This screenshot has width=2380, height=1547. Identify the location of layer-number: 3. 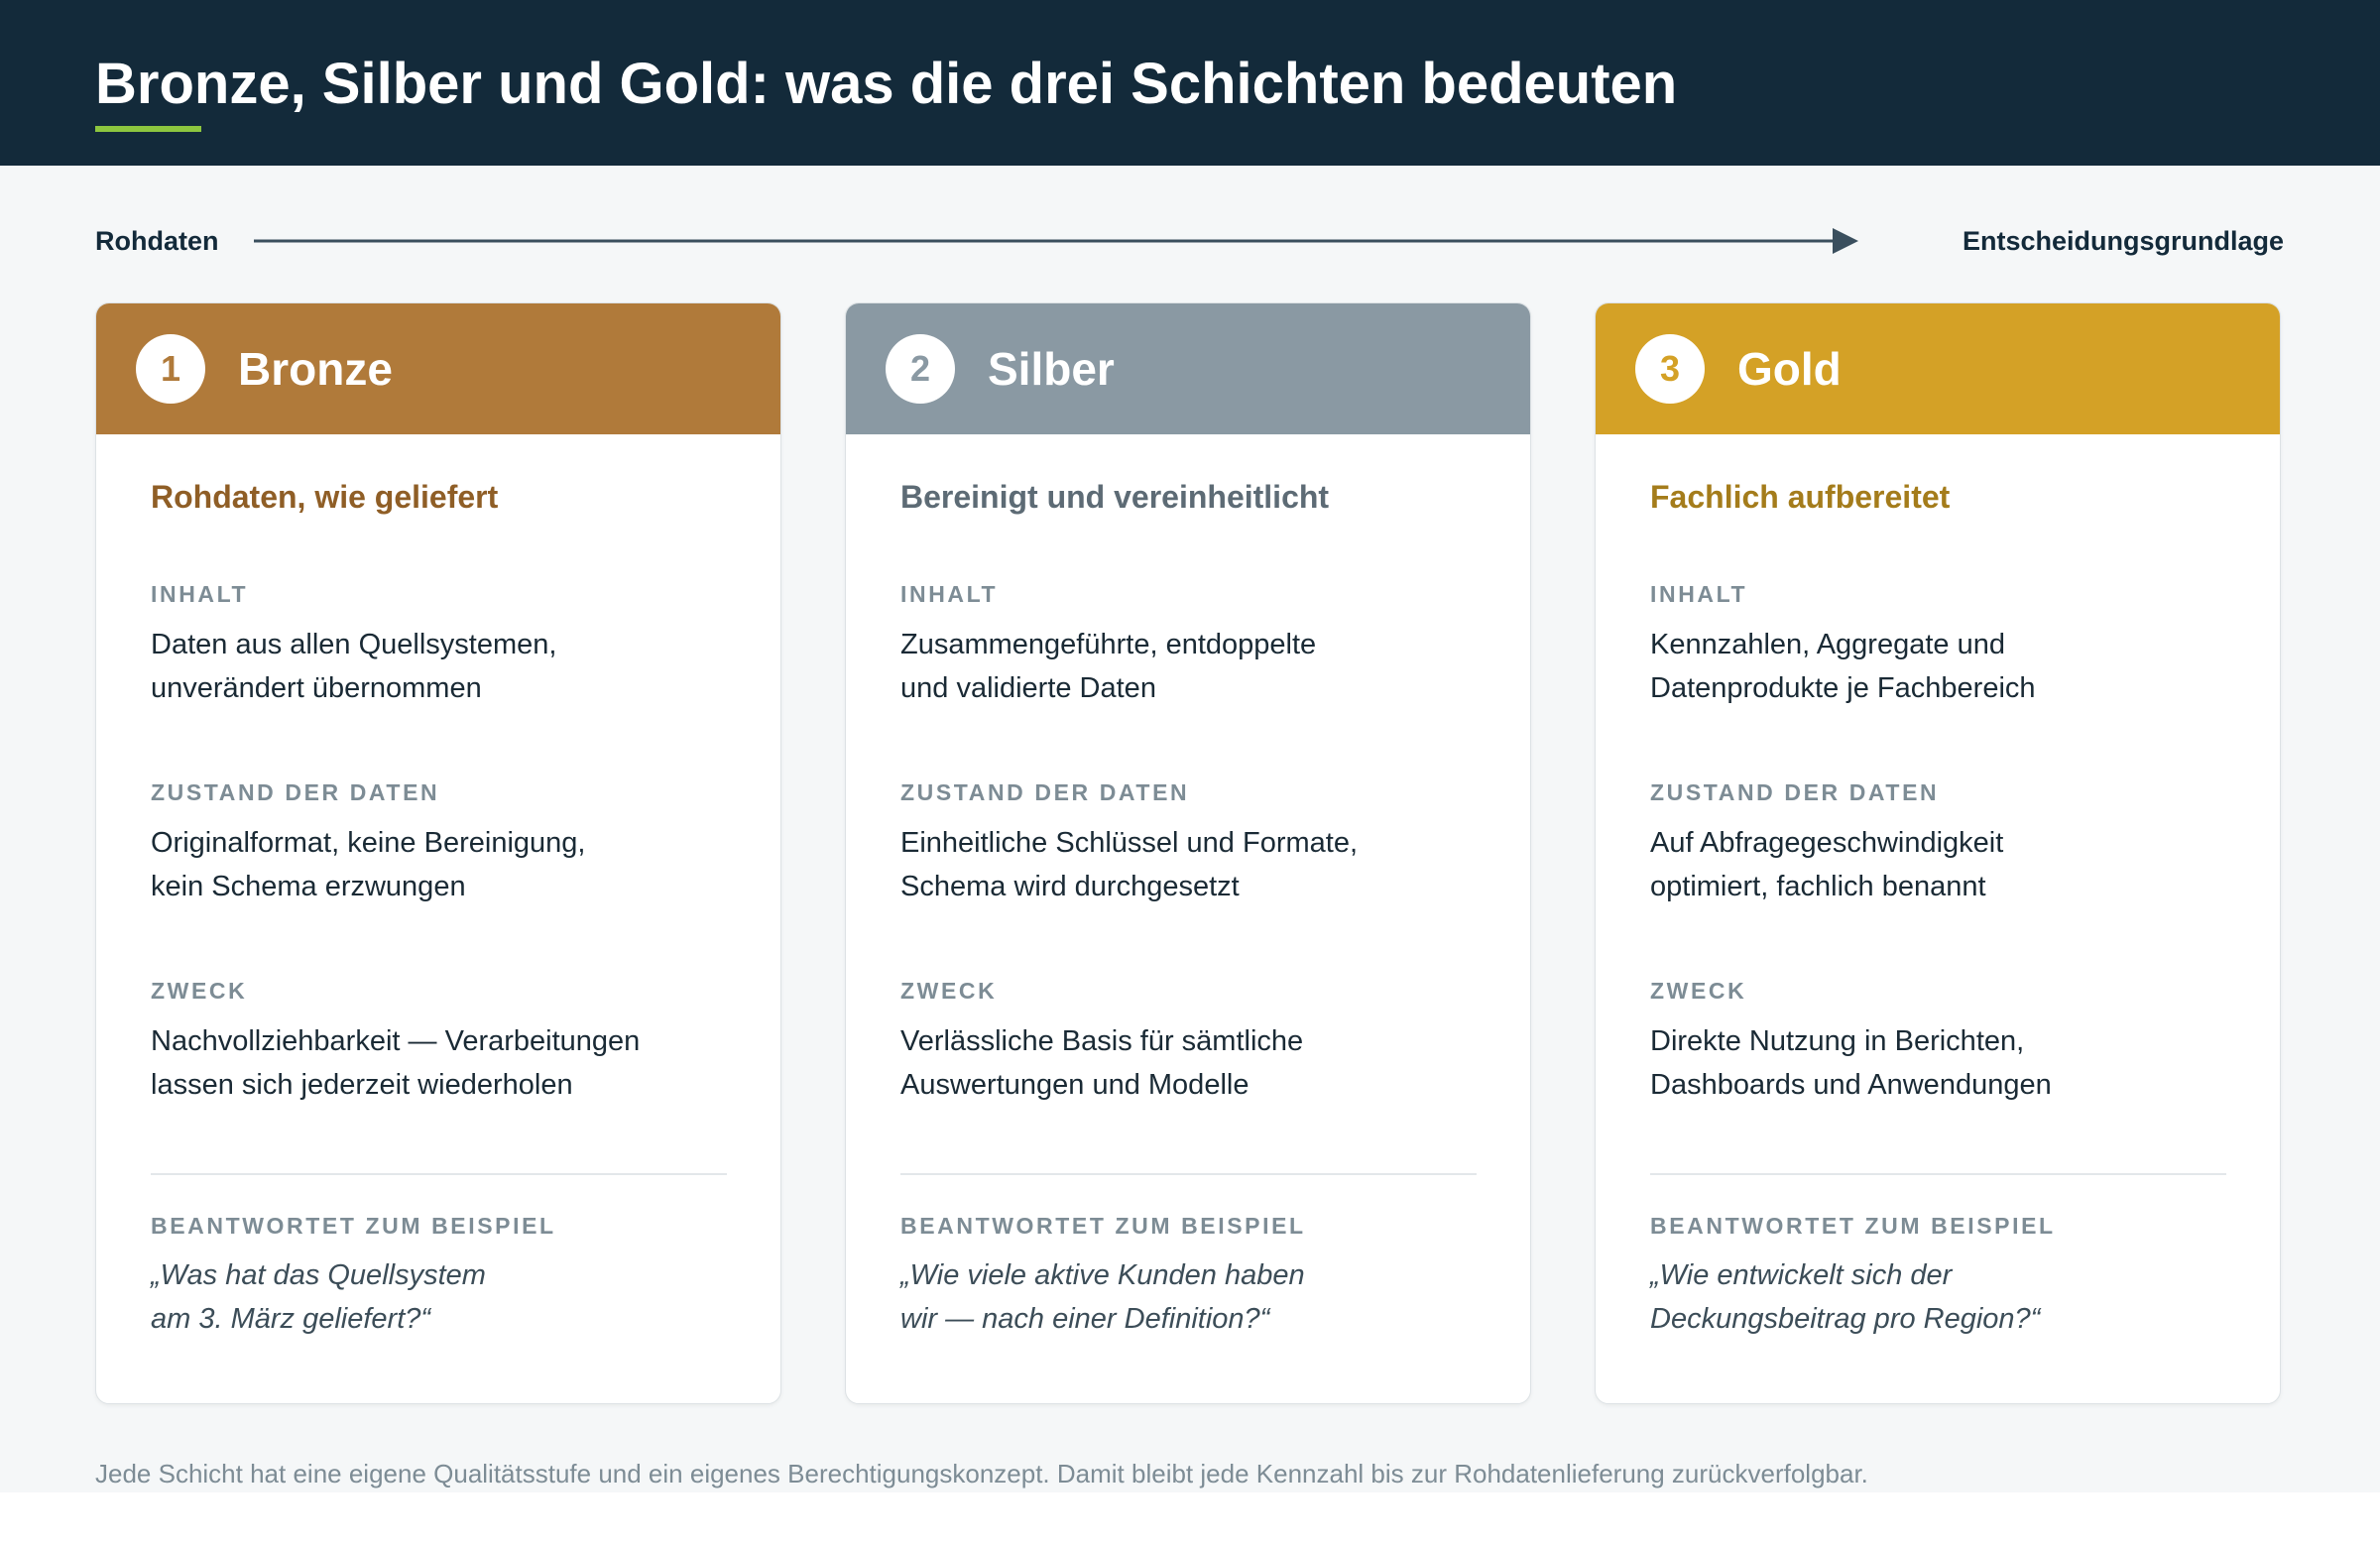
(1670, 369).